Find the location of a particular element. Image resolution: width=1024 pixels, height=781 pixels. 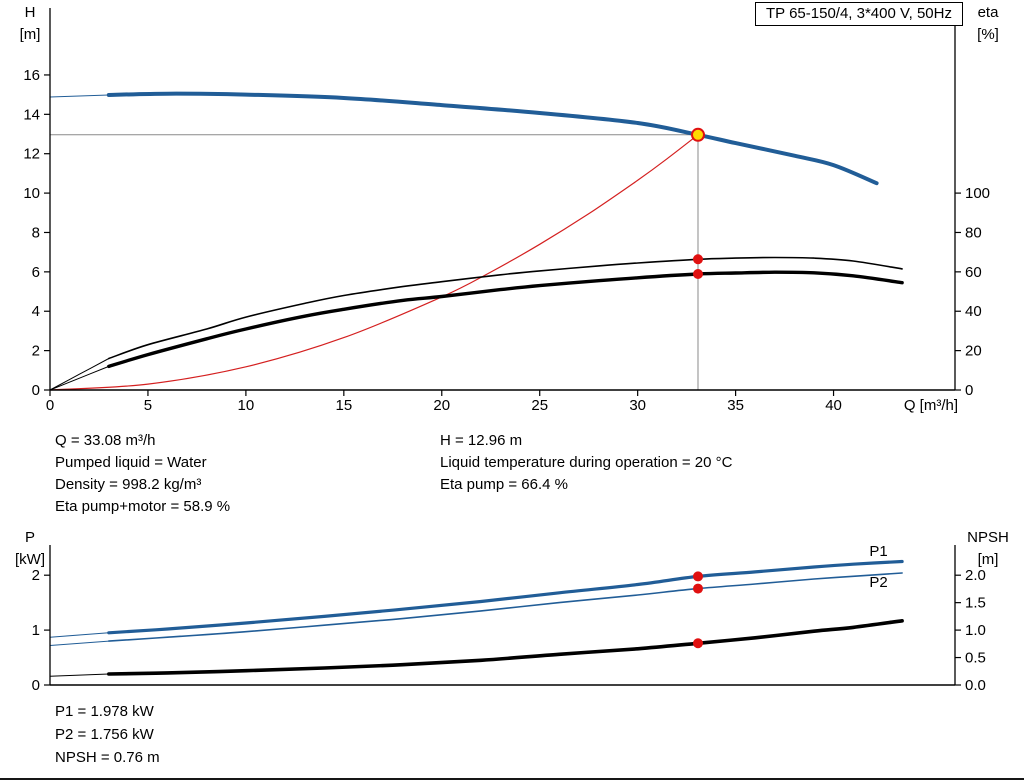

eta-pump-curve is located at coordinates (505, 308).